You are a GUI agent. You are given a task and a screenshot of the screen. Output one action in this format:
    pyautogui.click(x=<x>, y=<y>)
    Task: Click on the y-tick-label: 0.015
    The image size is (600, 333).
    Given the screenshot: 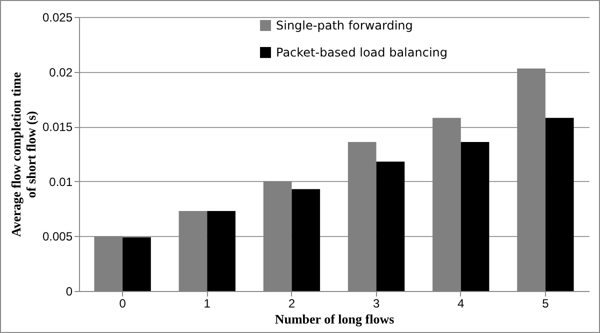 What is the action you would take?
    pyautogui.click(x=57, y=127)
    